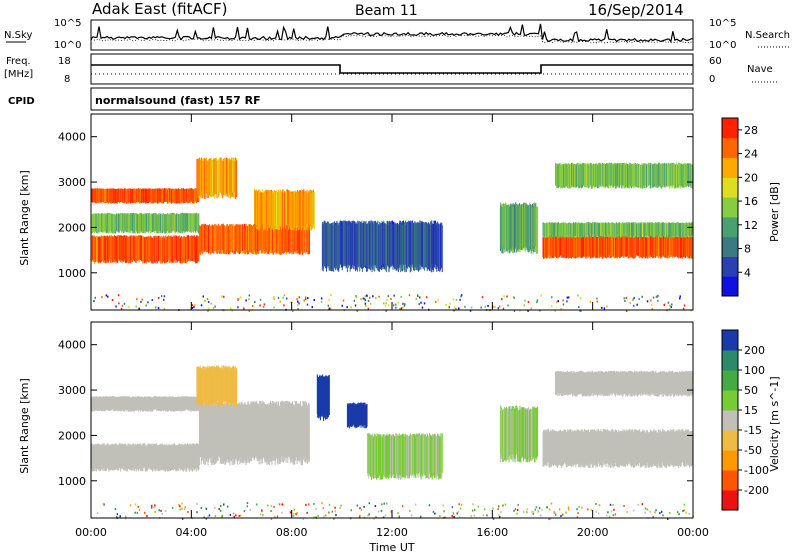 The image size is (800, 558). I want to click on colorbar-tick-label: 50, so click(751, 390).